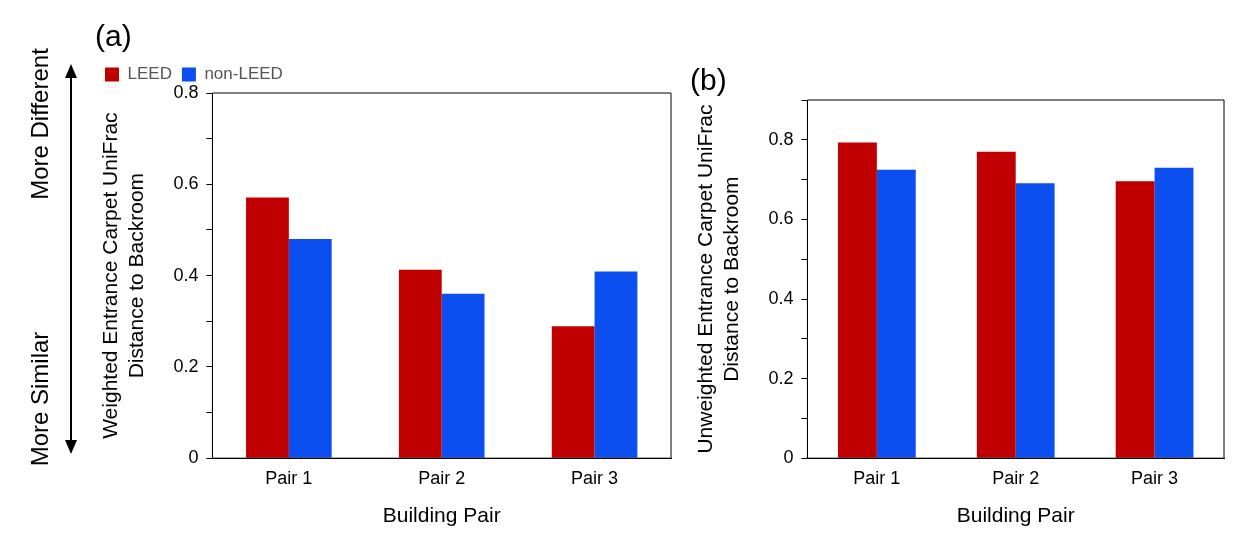  What do you see at coordinates (708, 80) in the screenshot?
I see `chart-title: (b)` at bounding box center [708, 80].